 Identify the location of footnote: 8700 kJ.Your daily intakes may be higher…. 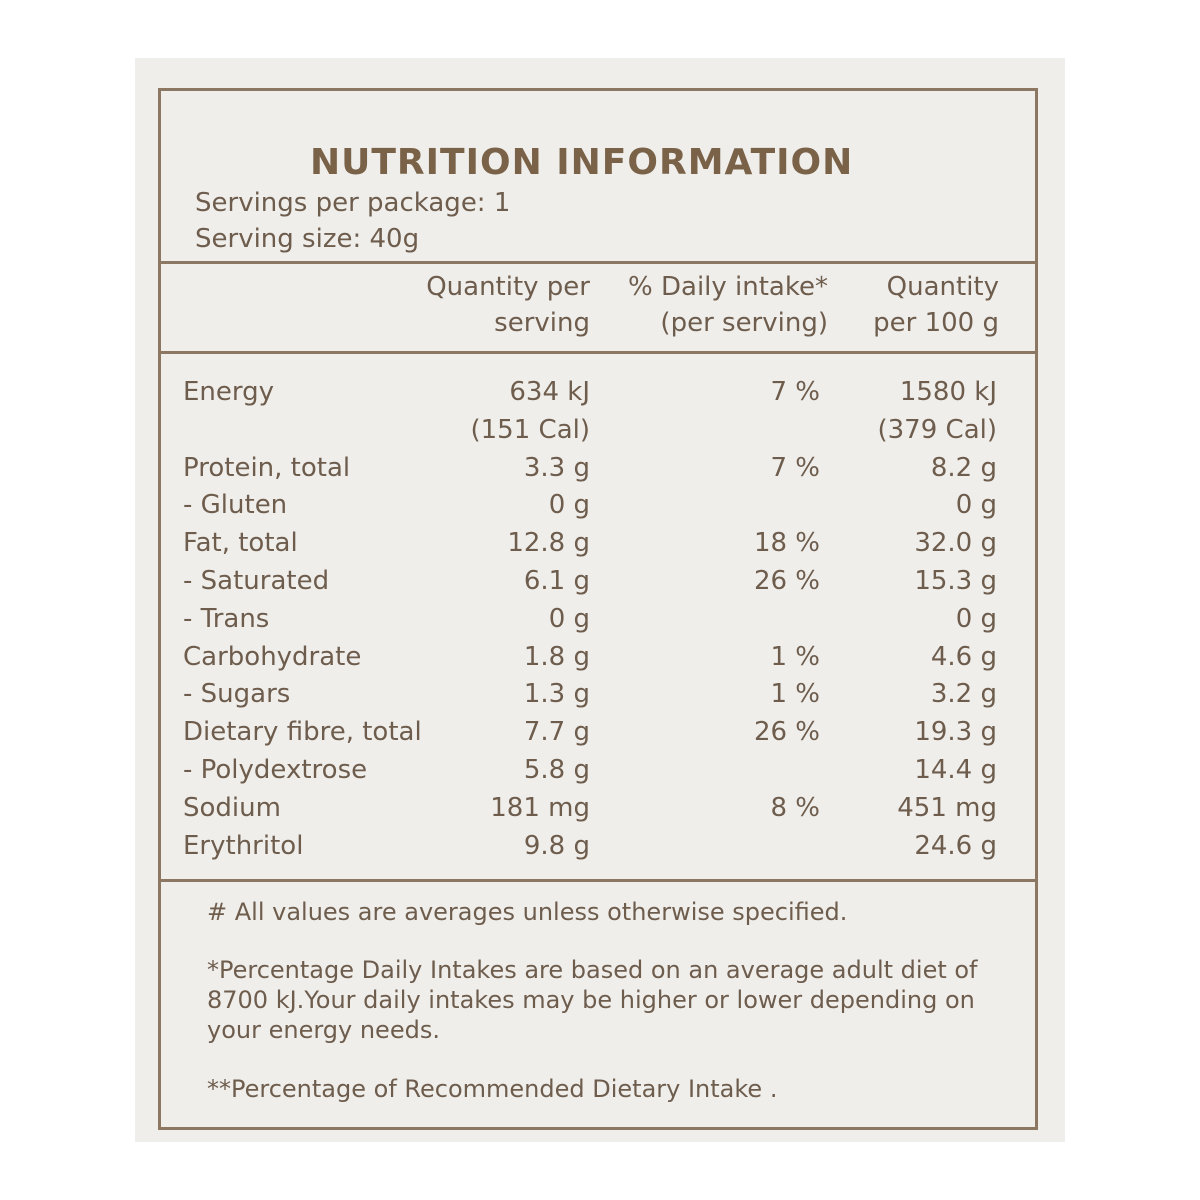
(591, 1000).